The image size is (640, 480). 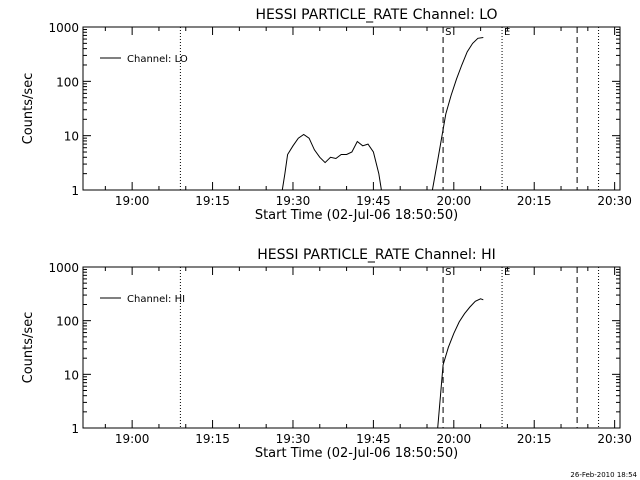 I want to click on legend-label: Channel: HI, so click(x=156, y=299).